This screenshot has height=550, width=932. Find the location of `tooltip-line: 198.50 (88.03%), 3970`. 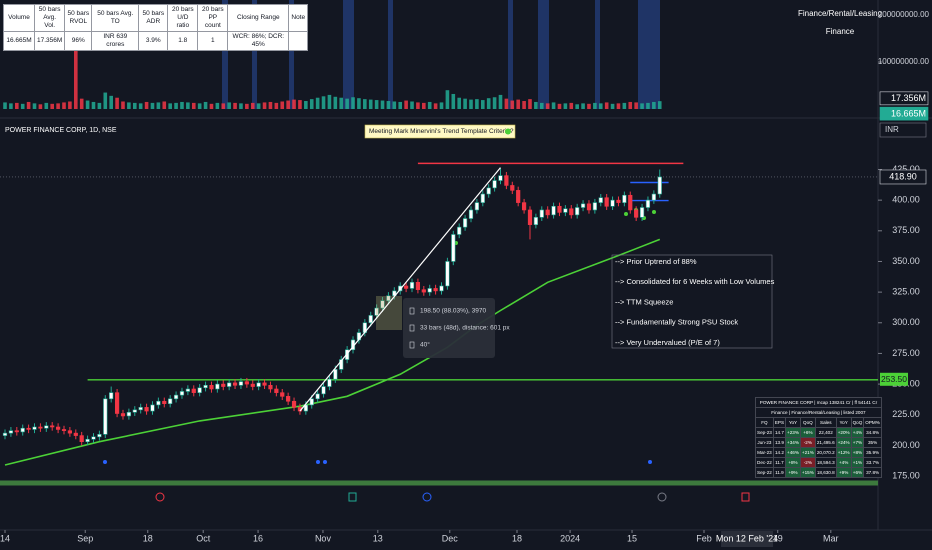

tooltip-line: 198.50 (88.03%), 3970 is located at coordinates (453, 311).